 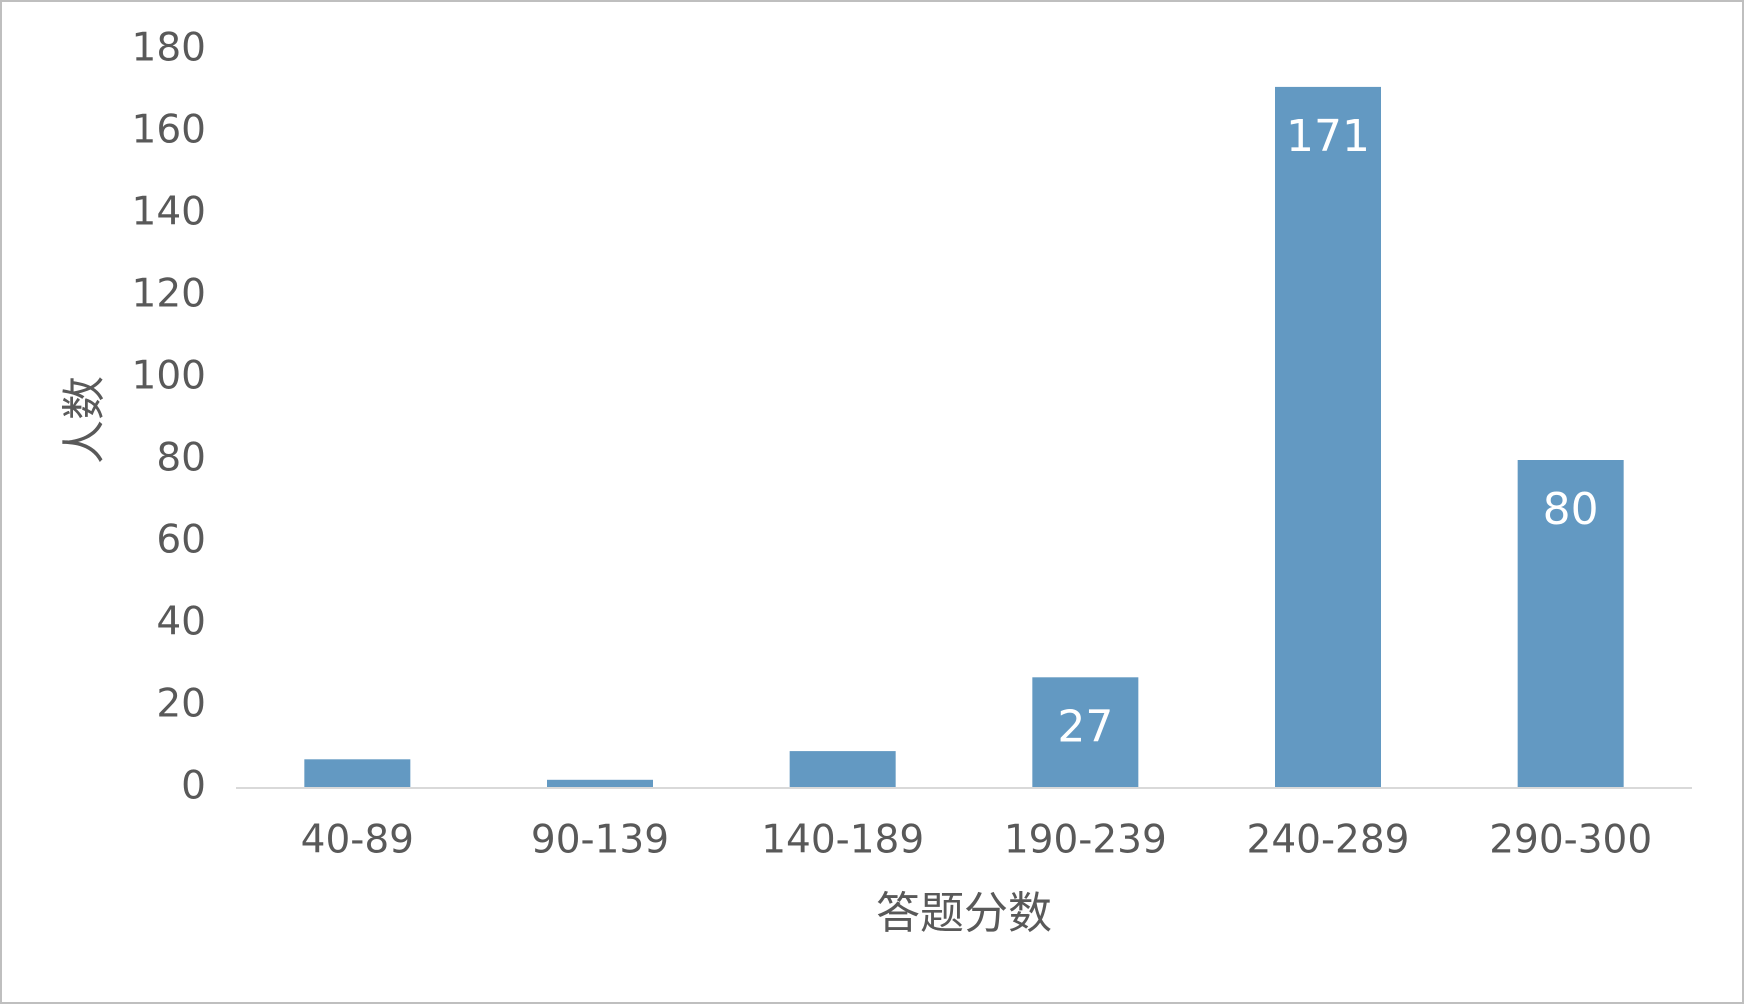 I want to click on data-label: 80, so click(x=1571, y=509).